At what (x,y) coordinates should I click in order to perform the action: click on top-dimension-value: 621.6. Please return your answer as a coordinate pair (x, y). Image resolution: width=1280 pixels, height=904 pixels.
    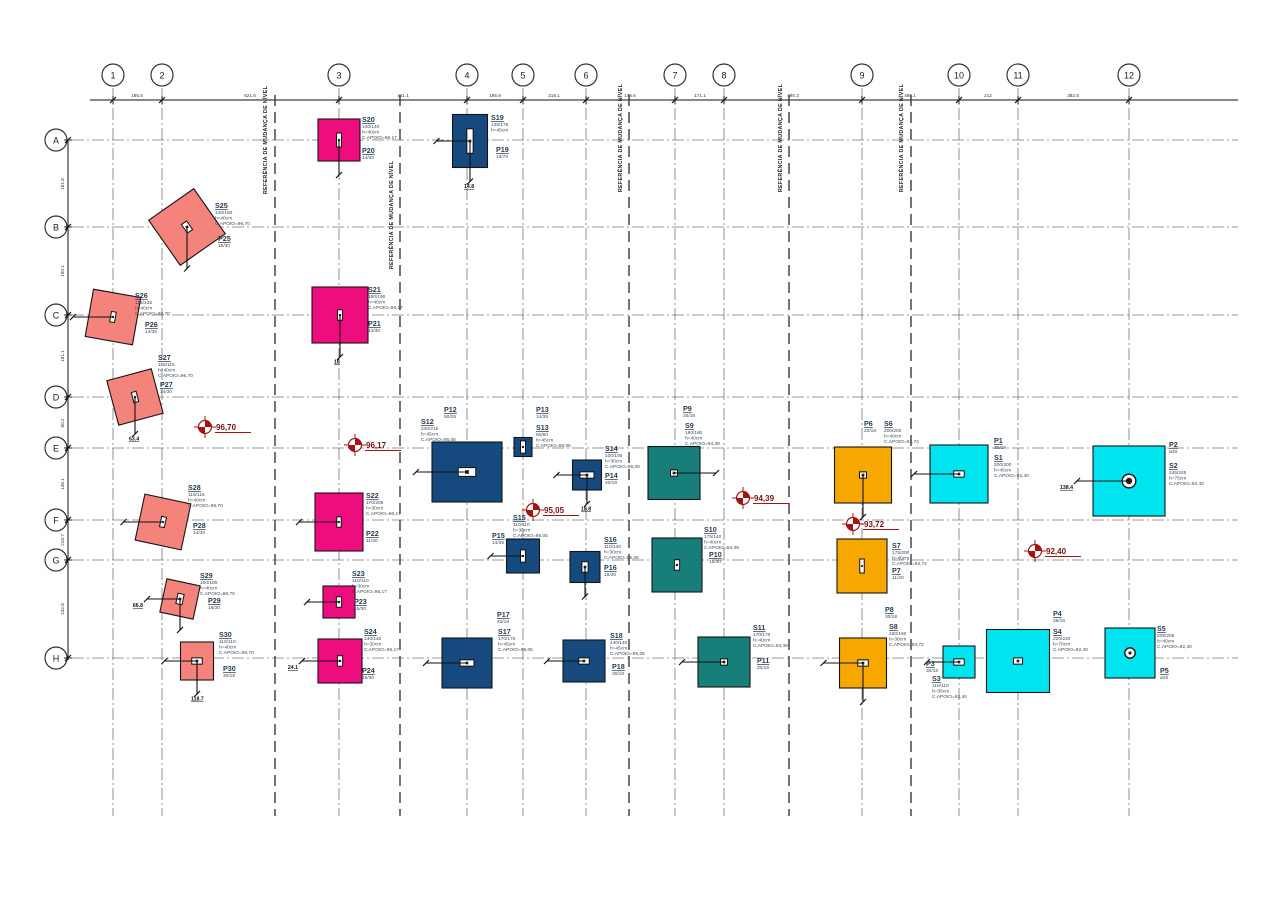
    Looking at the image, I should click on (250, 95).